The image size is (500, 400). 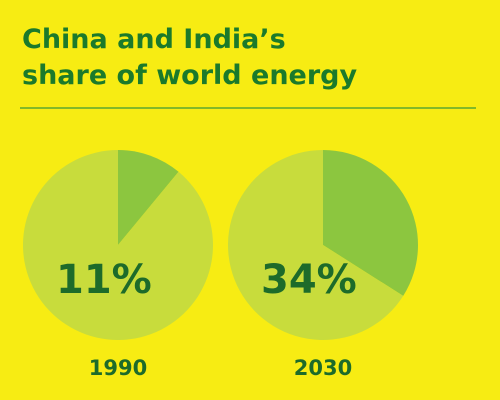 What do you see at coordinates (154, 39) in the screenshot?
I see `title-line: China and India’s` at bounding box center [154, 39].